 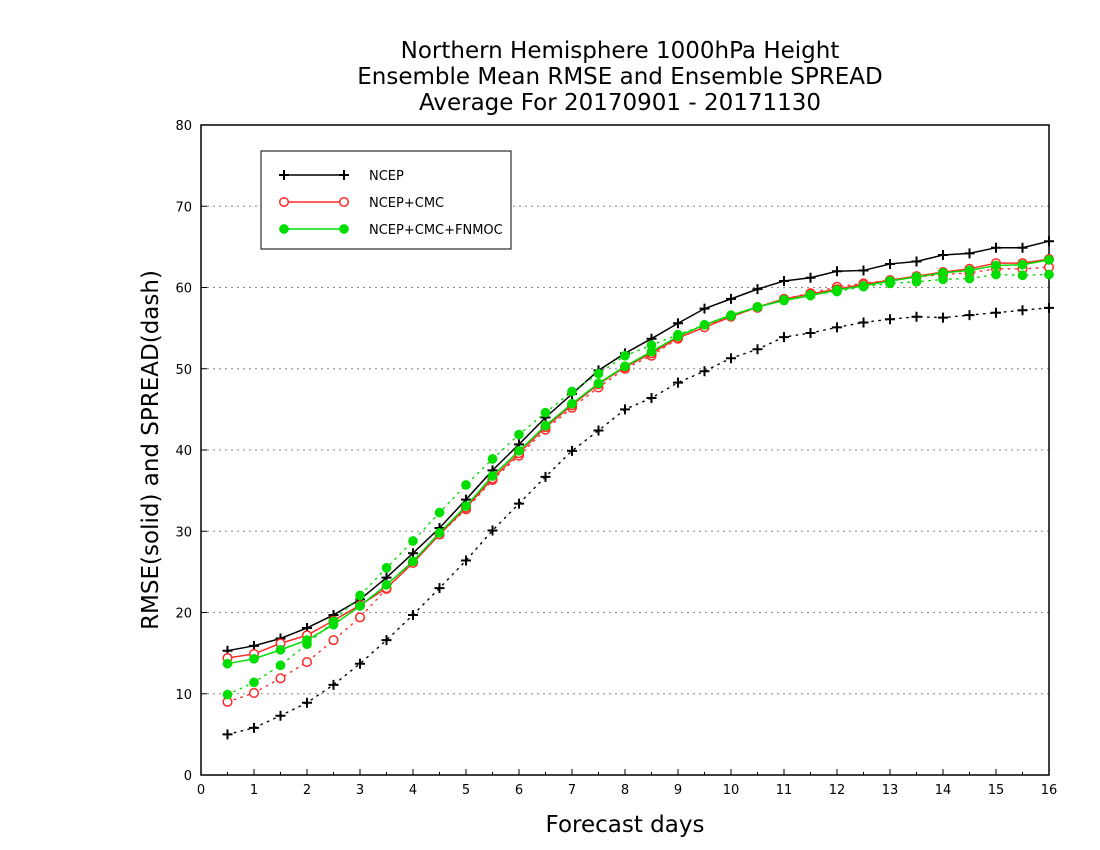 What do you see at coordinates (386, 176) in the screenshot?
I see `legend-label: NCEP` at bounding box center [386, 176].